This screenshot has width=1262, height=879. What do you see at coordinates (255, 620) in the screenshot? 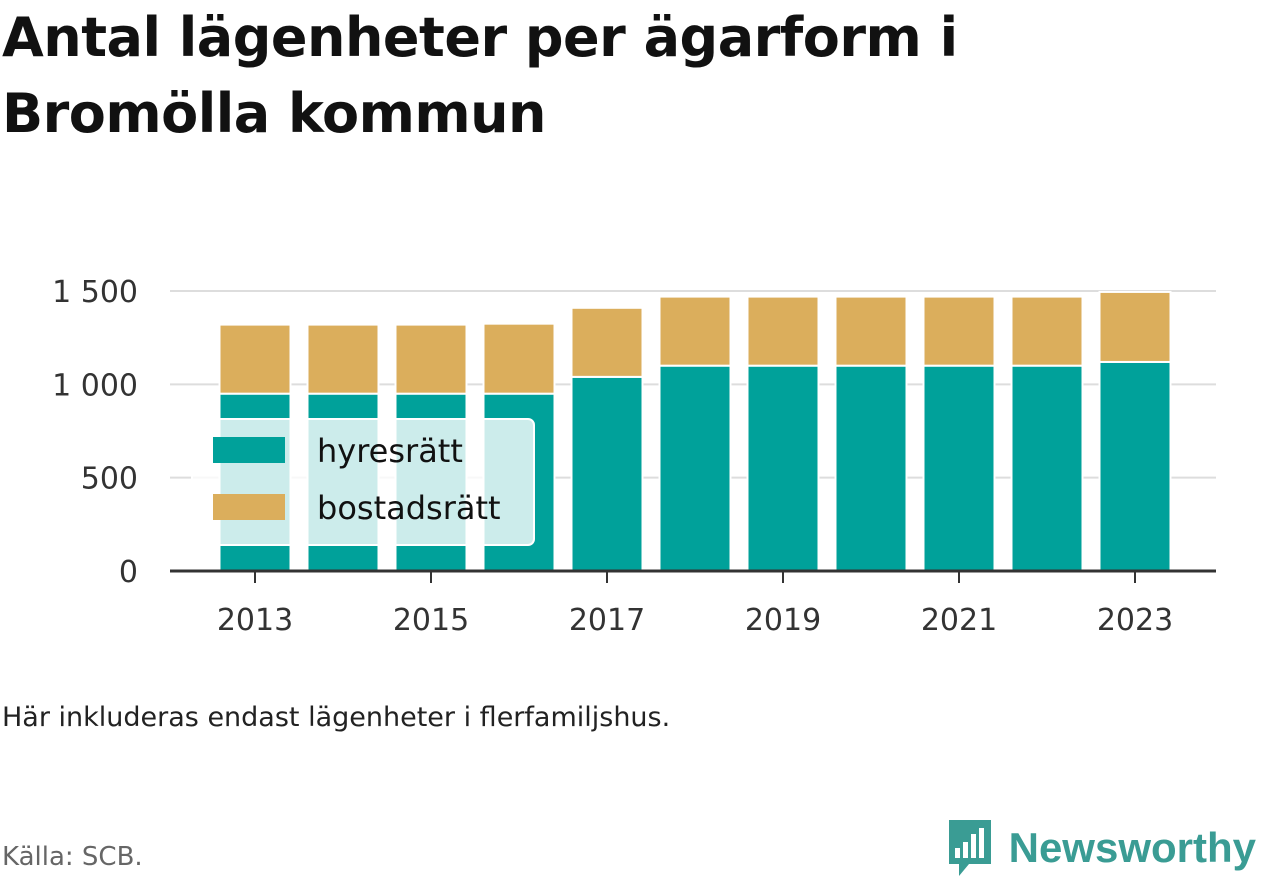
I see `x-tick-label: 2013` at bounding box center [255, 620].